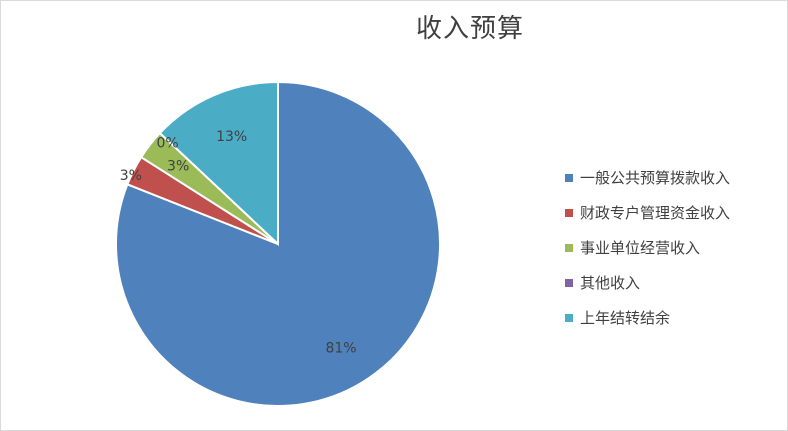  I want to click on legend-label: 一般公共预算拨款收入, so click(655, 178).